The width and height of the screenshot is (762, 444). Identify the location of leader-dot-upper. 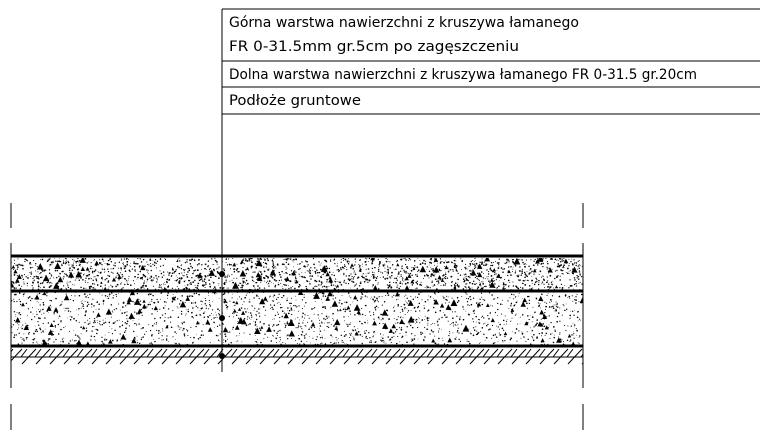
(222, 274).